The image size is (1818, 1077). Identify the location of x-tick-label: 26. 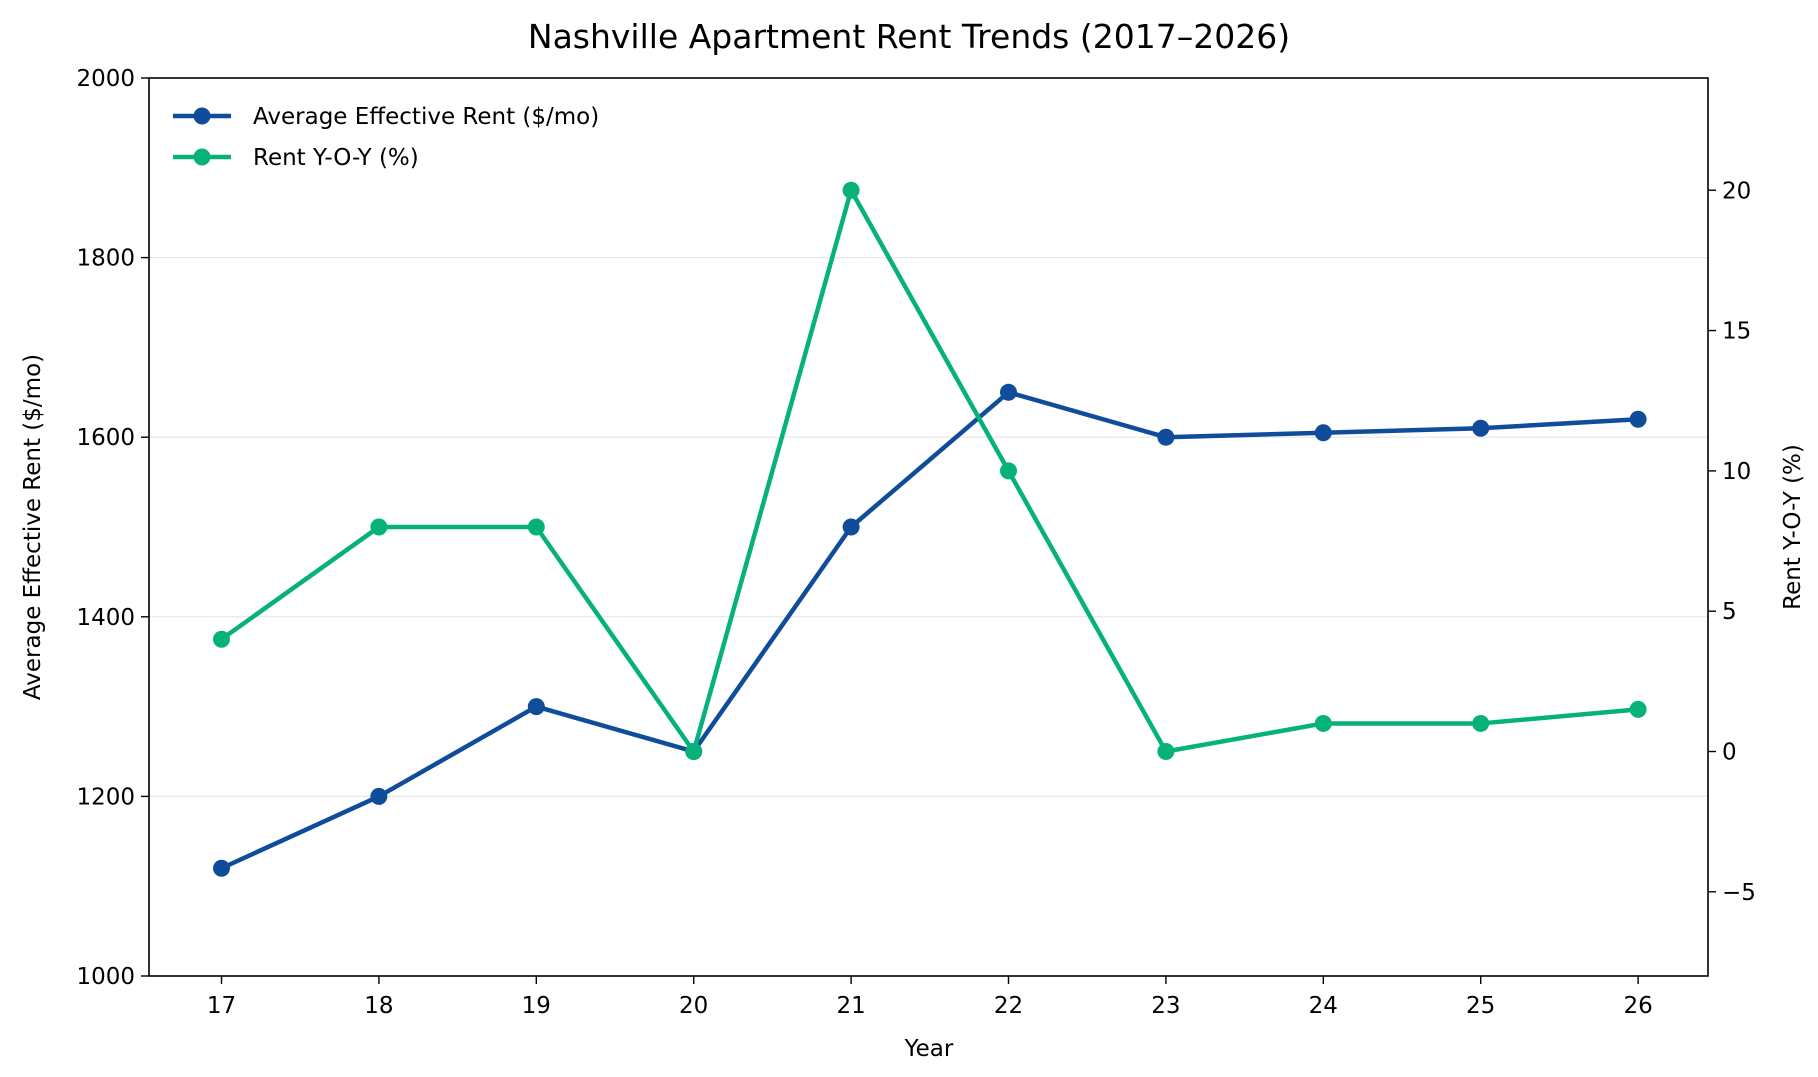
(1637, 1006).